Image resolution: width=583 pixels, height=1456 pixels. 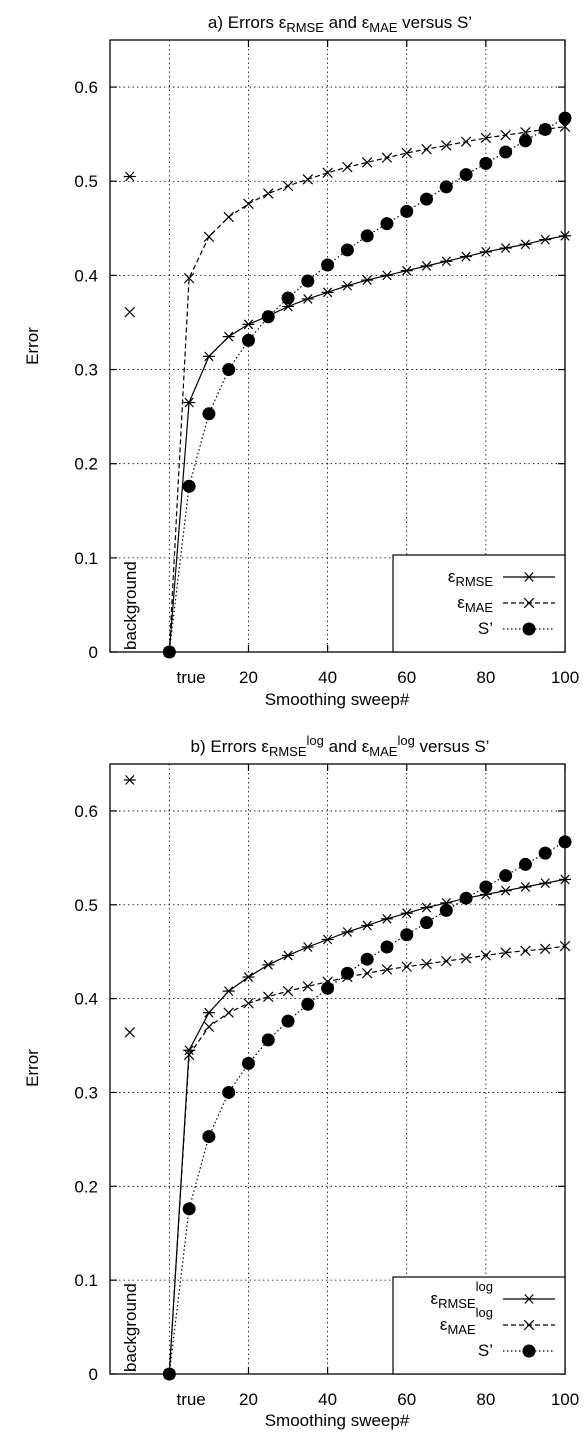 I want to click on x-tick-label: 80, so click(x=485, y=1399).